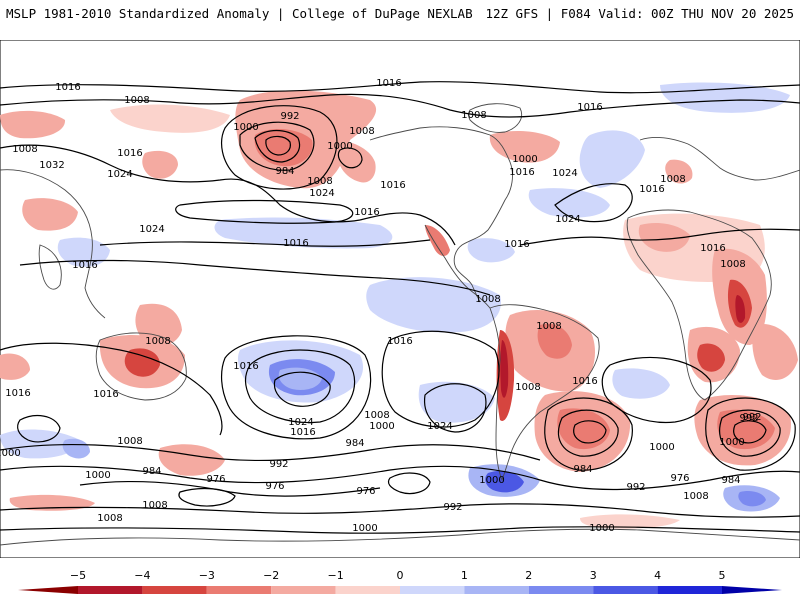 Image resolution: width=800 pixels, height=600 pixels. Describe the element at coordinates (457, 266) in the screenshot. I see `coast-central-america` at that location.